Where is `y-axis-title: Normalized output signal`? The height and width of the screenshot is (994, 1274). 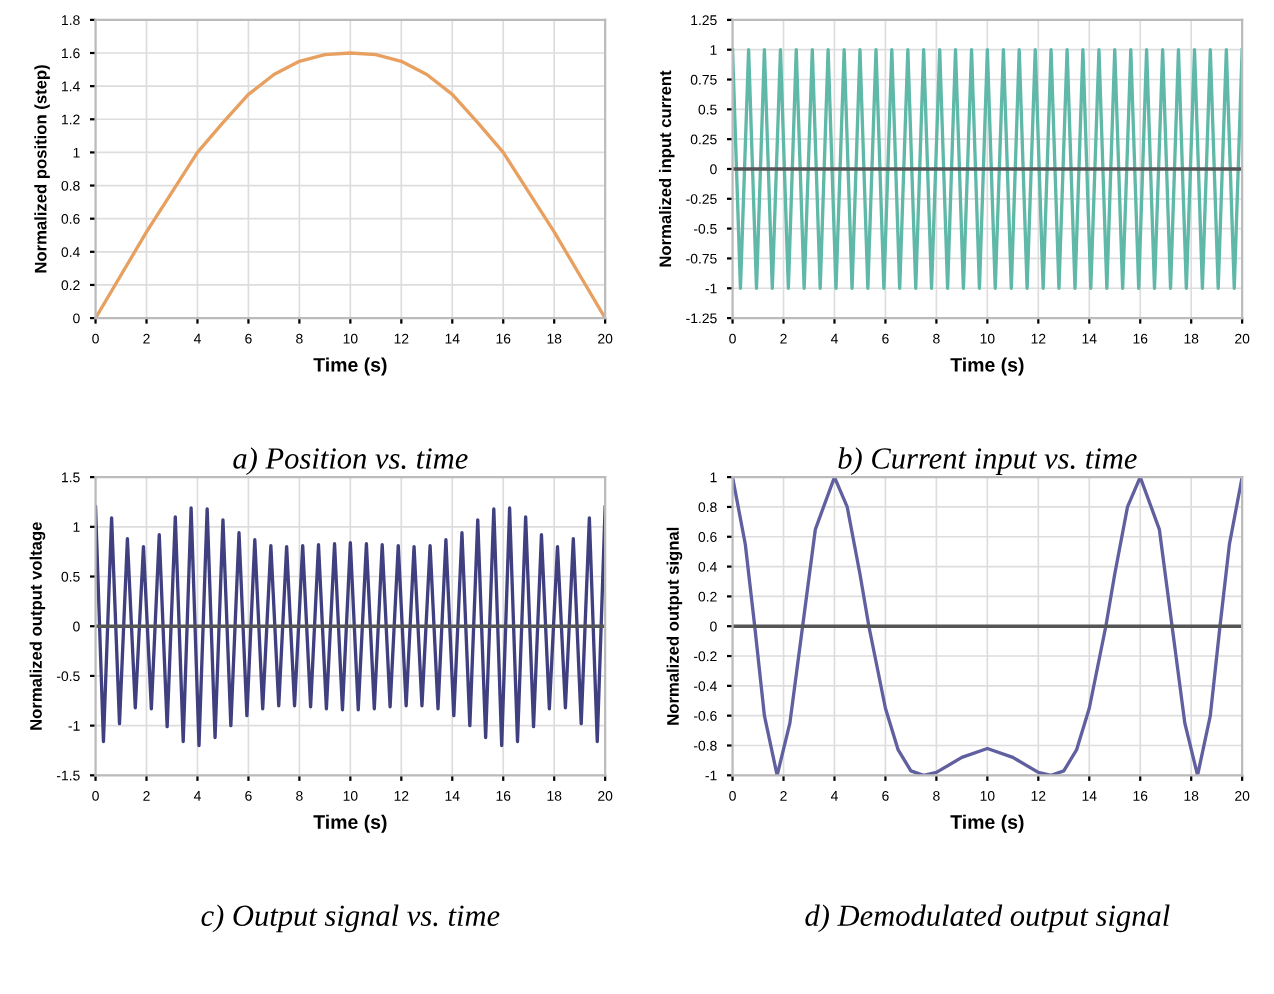
y-axis-title: Normalized output signal is located at coordinates (674, 626).